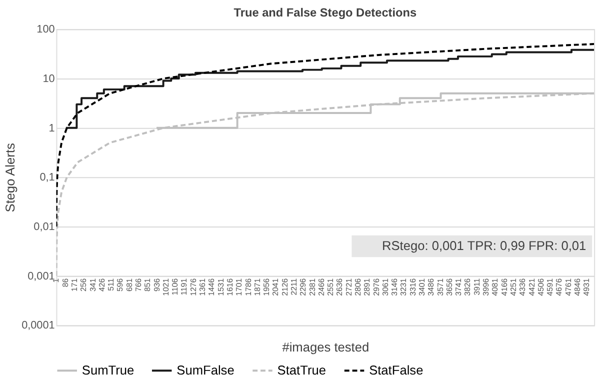 The height and width of the screenshot is (378, 600). Describe the element at coordinates (559, 287) in the screenshot. I see `x-tick-label: 4676` at that location.